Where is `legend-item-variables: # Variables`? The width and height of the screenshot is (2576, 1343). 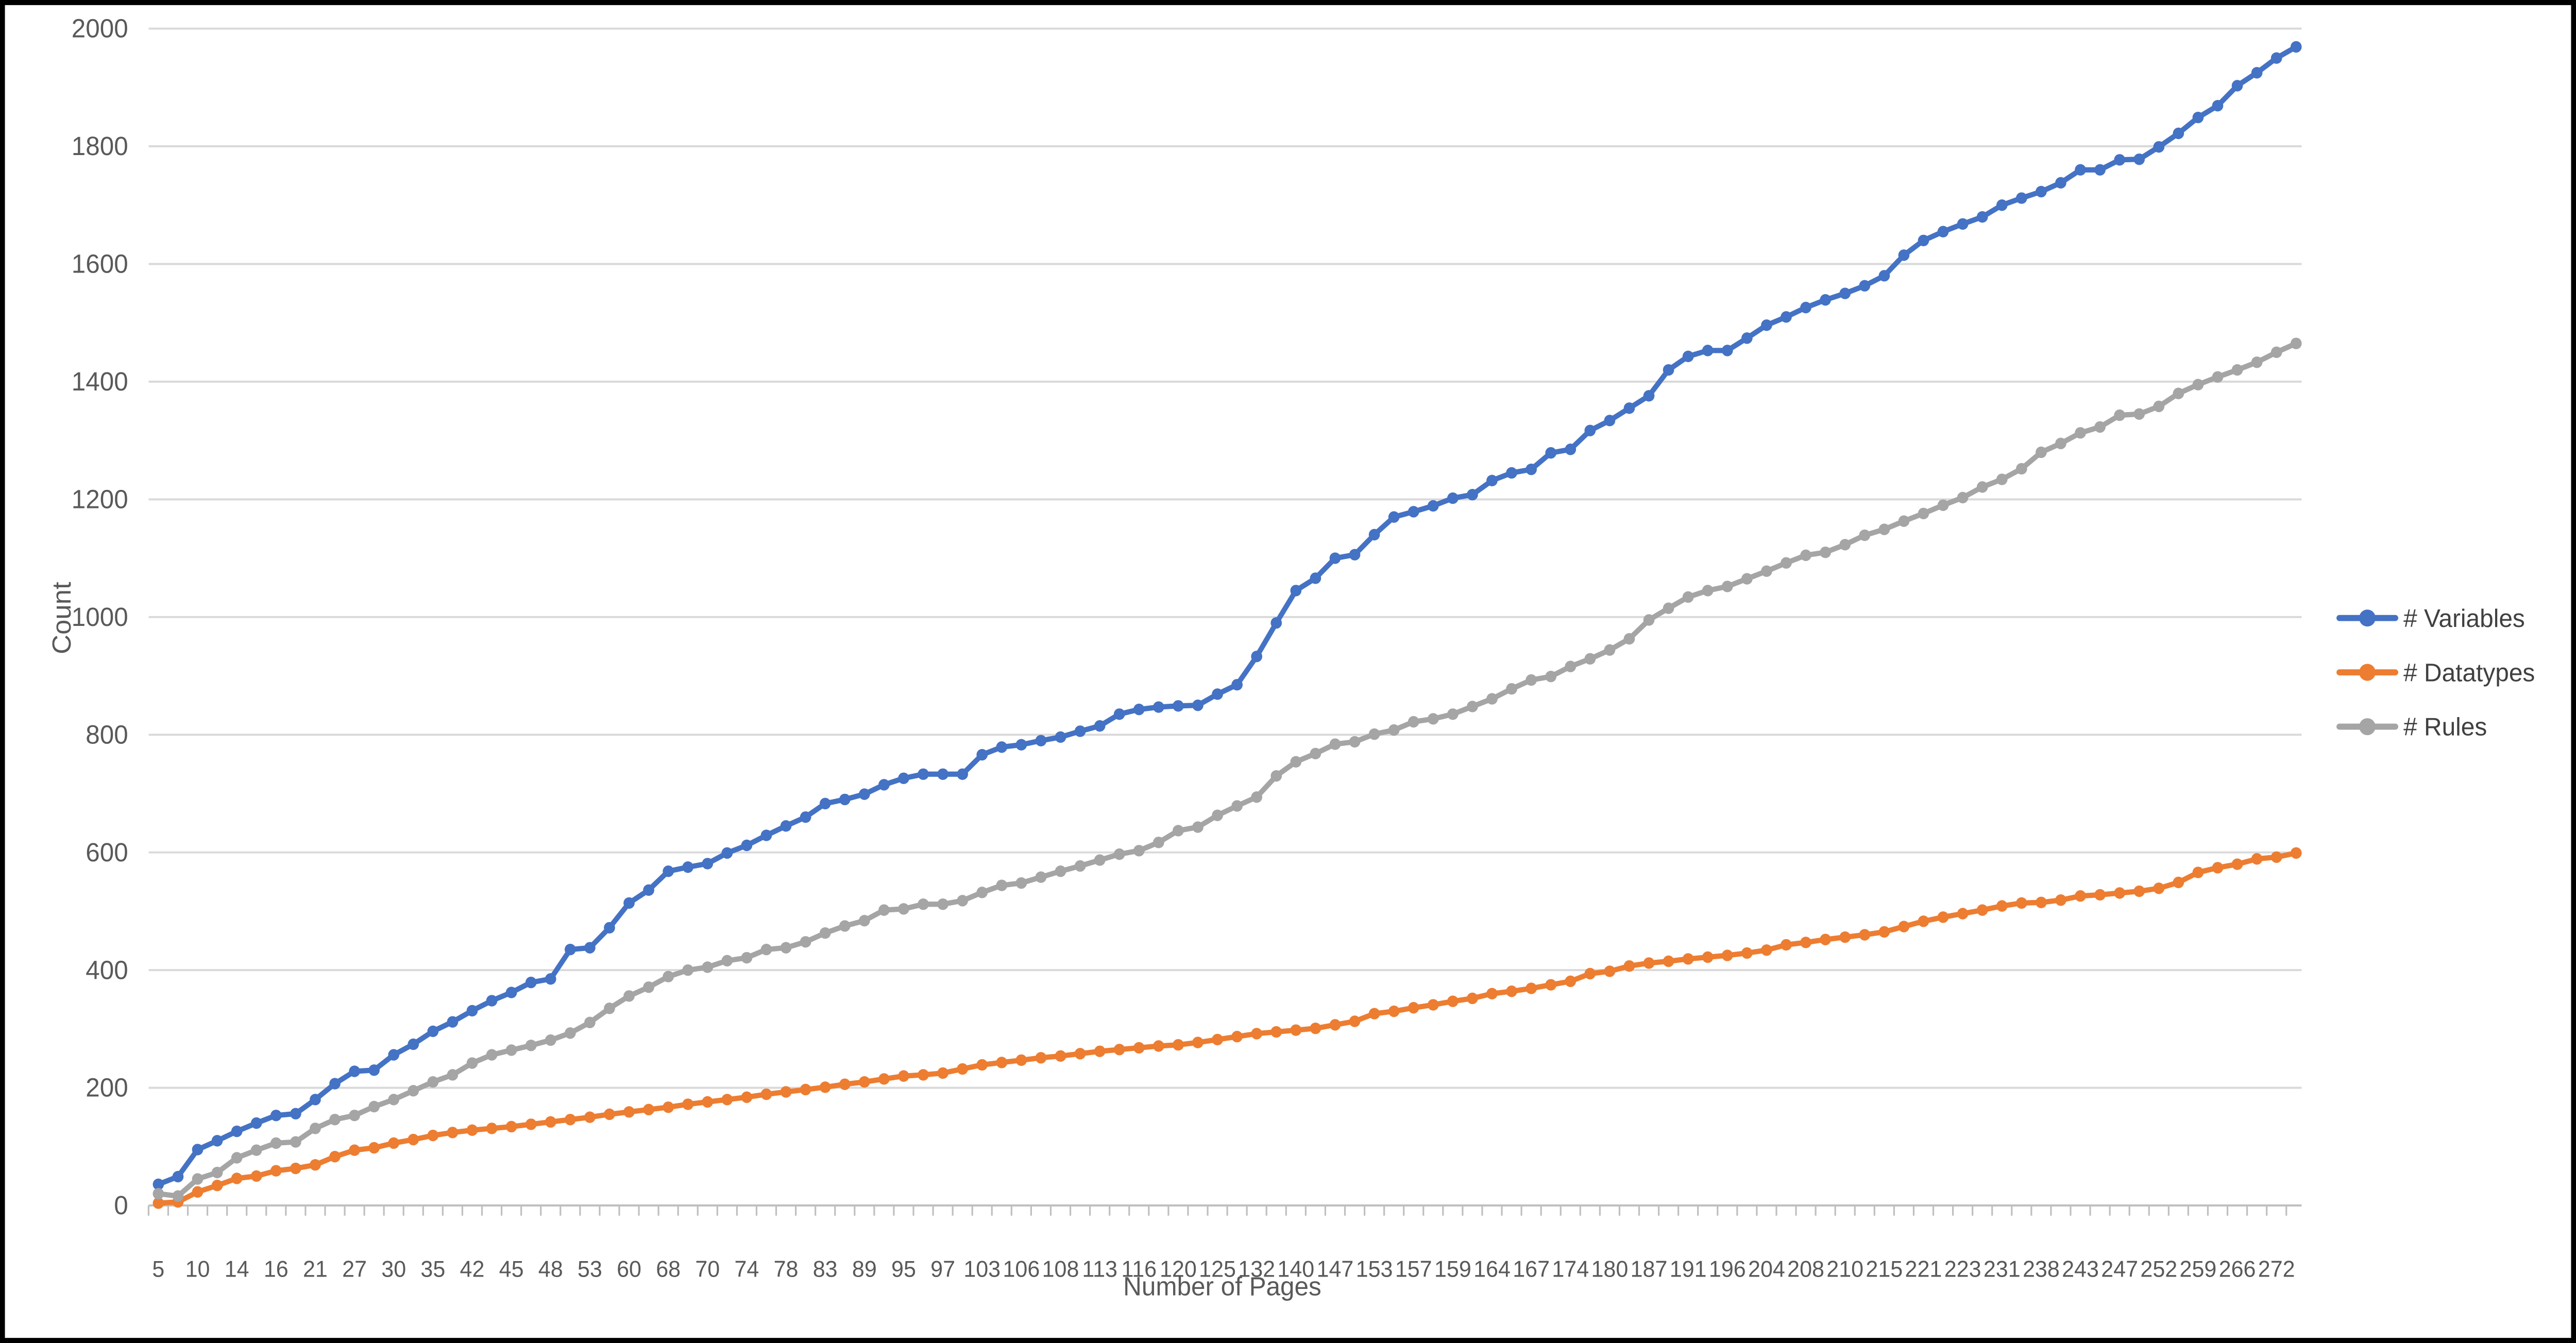
legend-item-variables: # Variables is located at coordinates (2430, 618).